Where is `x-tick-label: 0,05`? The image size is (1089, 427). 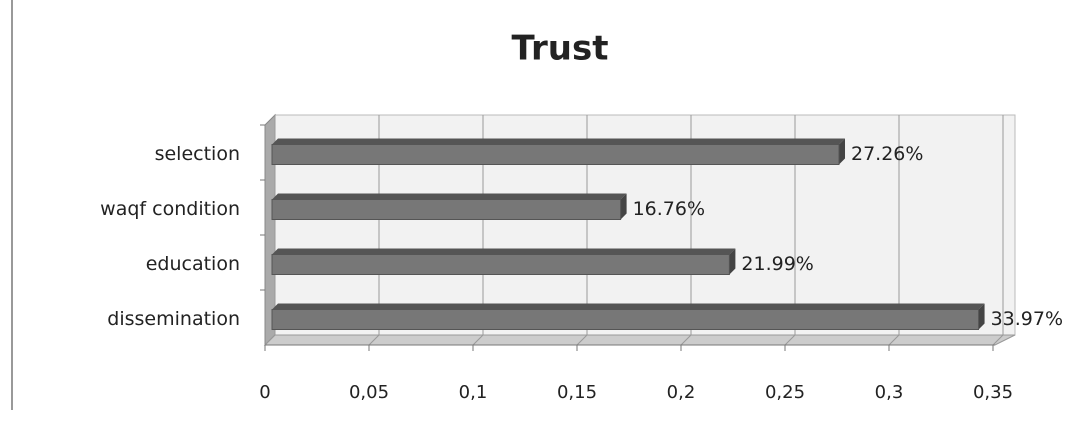 x-tick-label: 0,05 is located at coordinates (369, 392).